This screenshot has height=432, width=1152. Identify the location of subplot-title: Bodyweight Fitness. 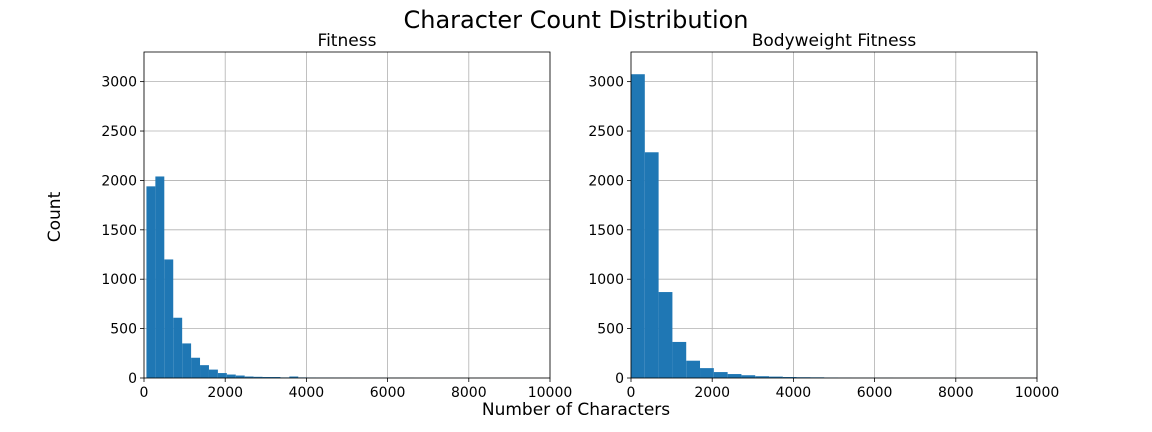
(834, 41).